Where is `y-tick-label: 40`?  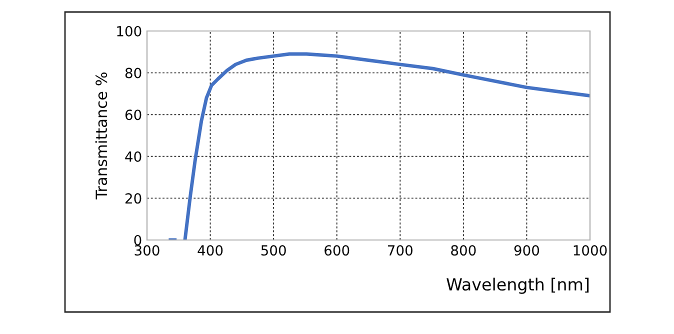 y-tick-label: 40 is located at coordinates (133, 156).